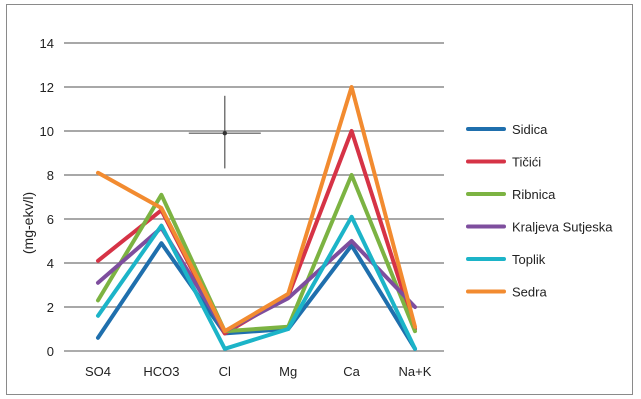 The height and width of the screenshot is (399, 641). What do you see at coordinates (529, 292) in the screenshot?
I see `legend-label: Sedra` at bounding box center [529, 292].